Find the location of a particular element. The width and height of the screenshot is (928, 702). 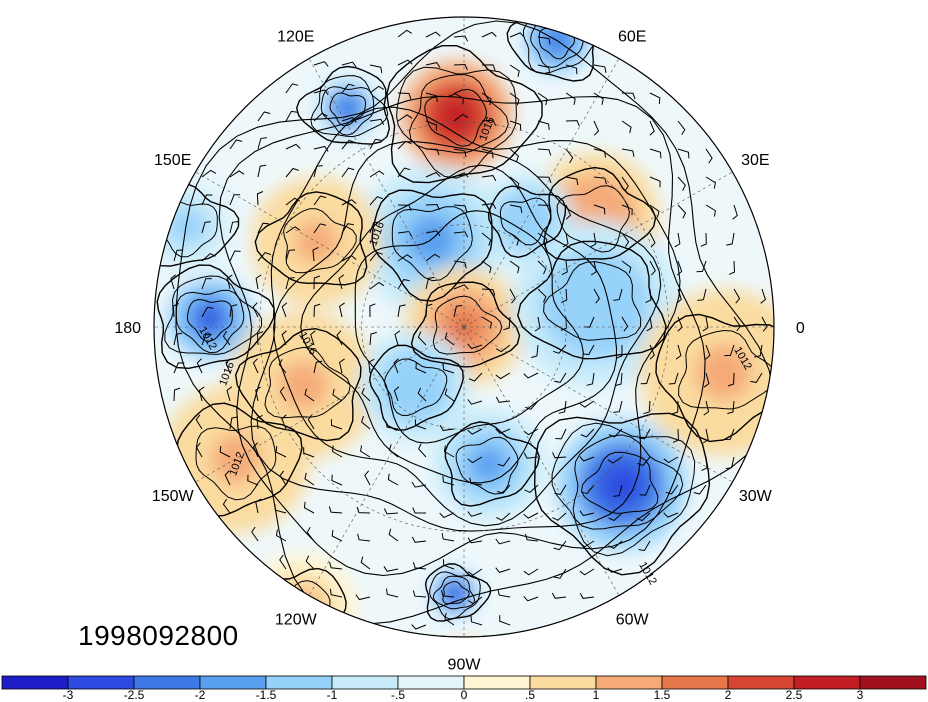

anomaly-halo-high-120W is located at coordinates (301, 595).